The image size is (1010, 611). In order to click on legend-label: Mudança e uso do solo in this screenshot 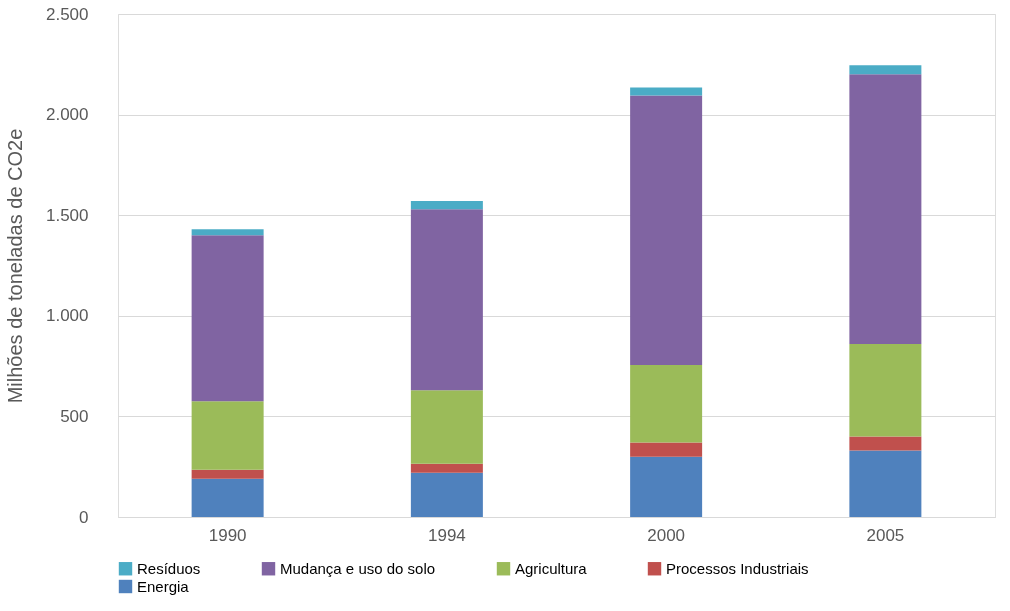, I will do `click(358, 568)`.